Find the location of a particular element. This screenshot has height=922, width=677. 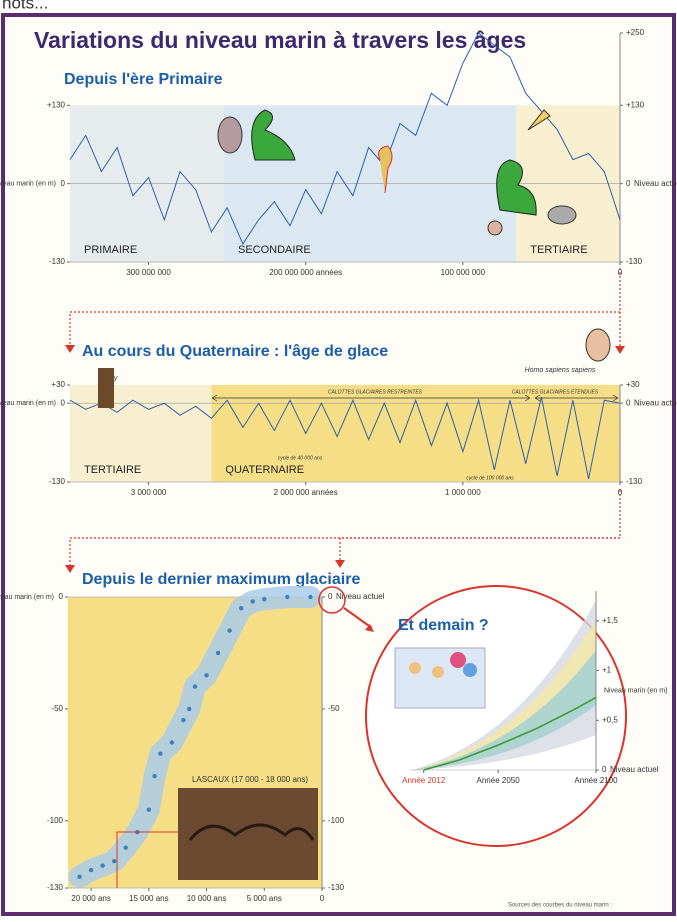

annotation: cycle de 100 000 ans is located at coordinates (490, 478).